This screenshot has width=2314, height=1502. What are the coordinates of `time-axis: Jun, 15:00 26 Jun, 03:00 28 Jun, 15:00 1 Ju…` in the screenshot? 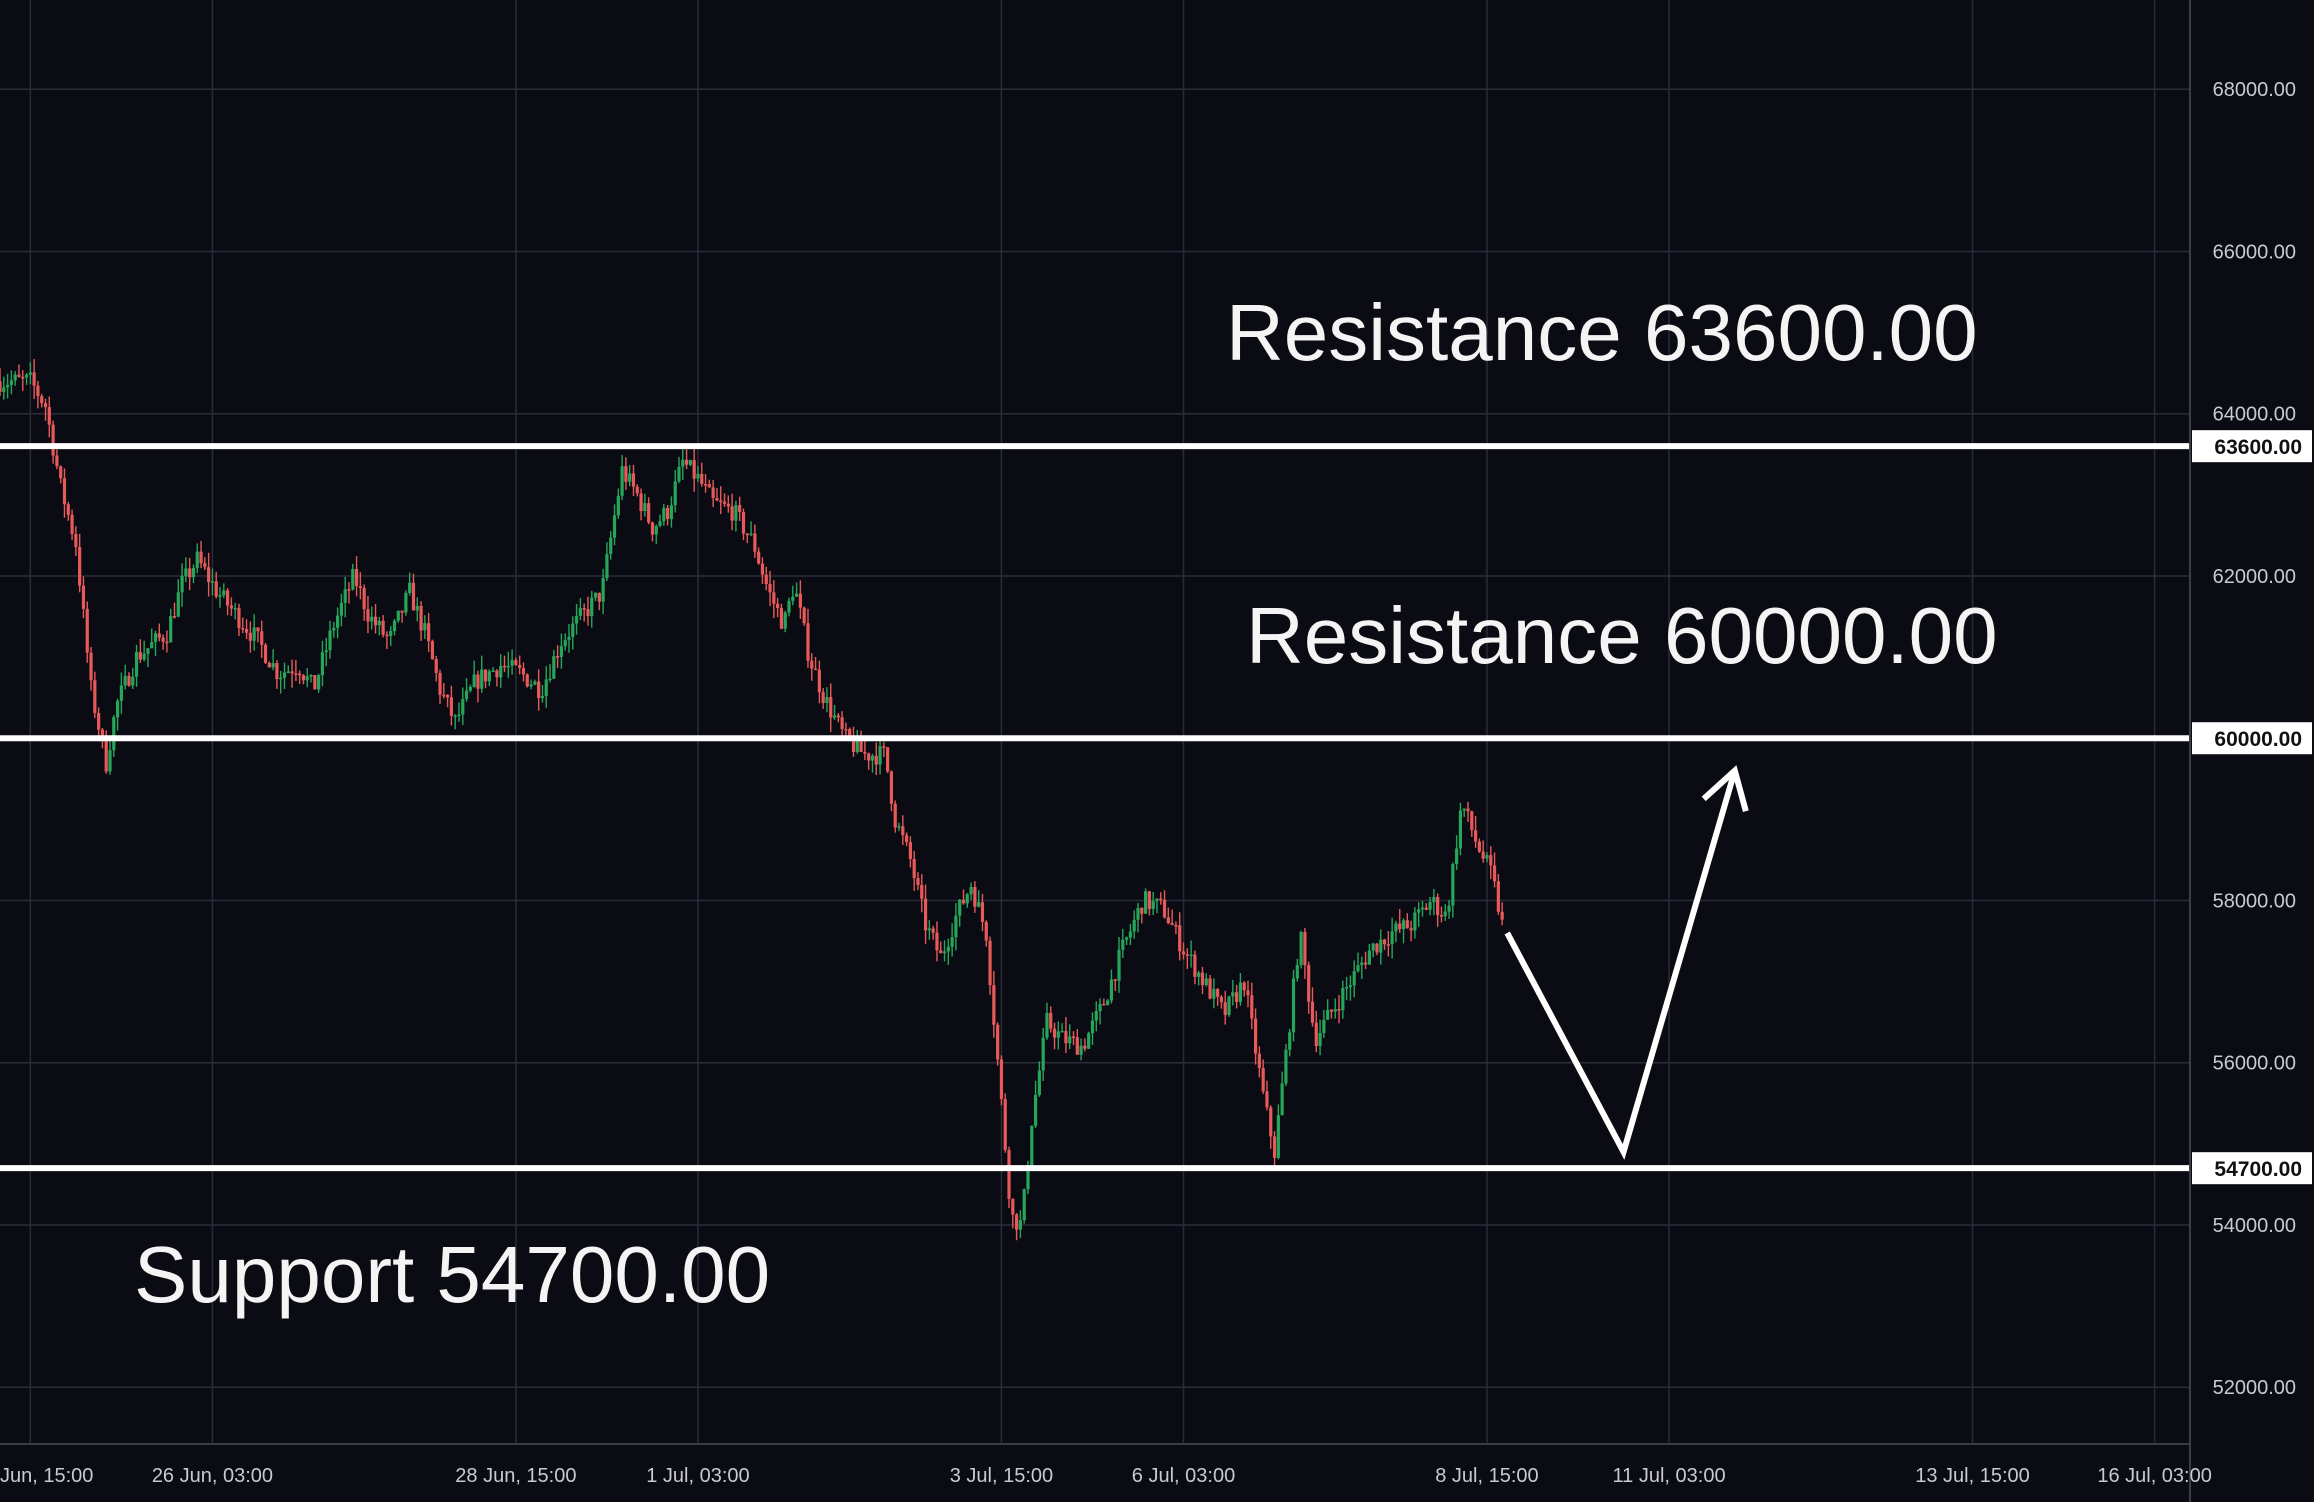 It's located at (1106, 1476).